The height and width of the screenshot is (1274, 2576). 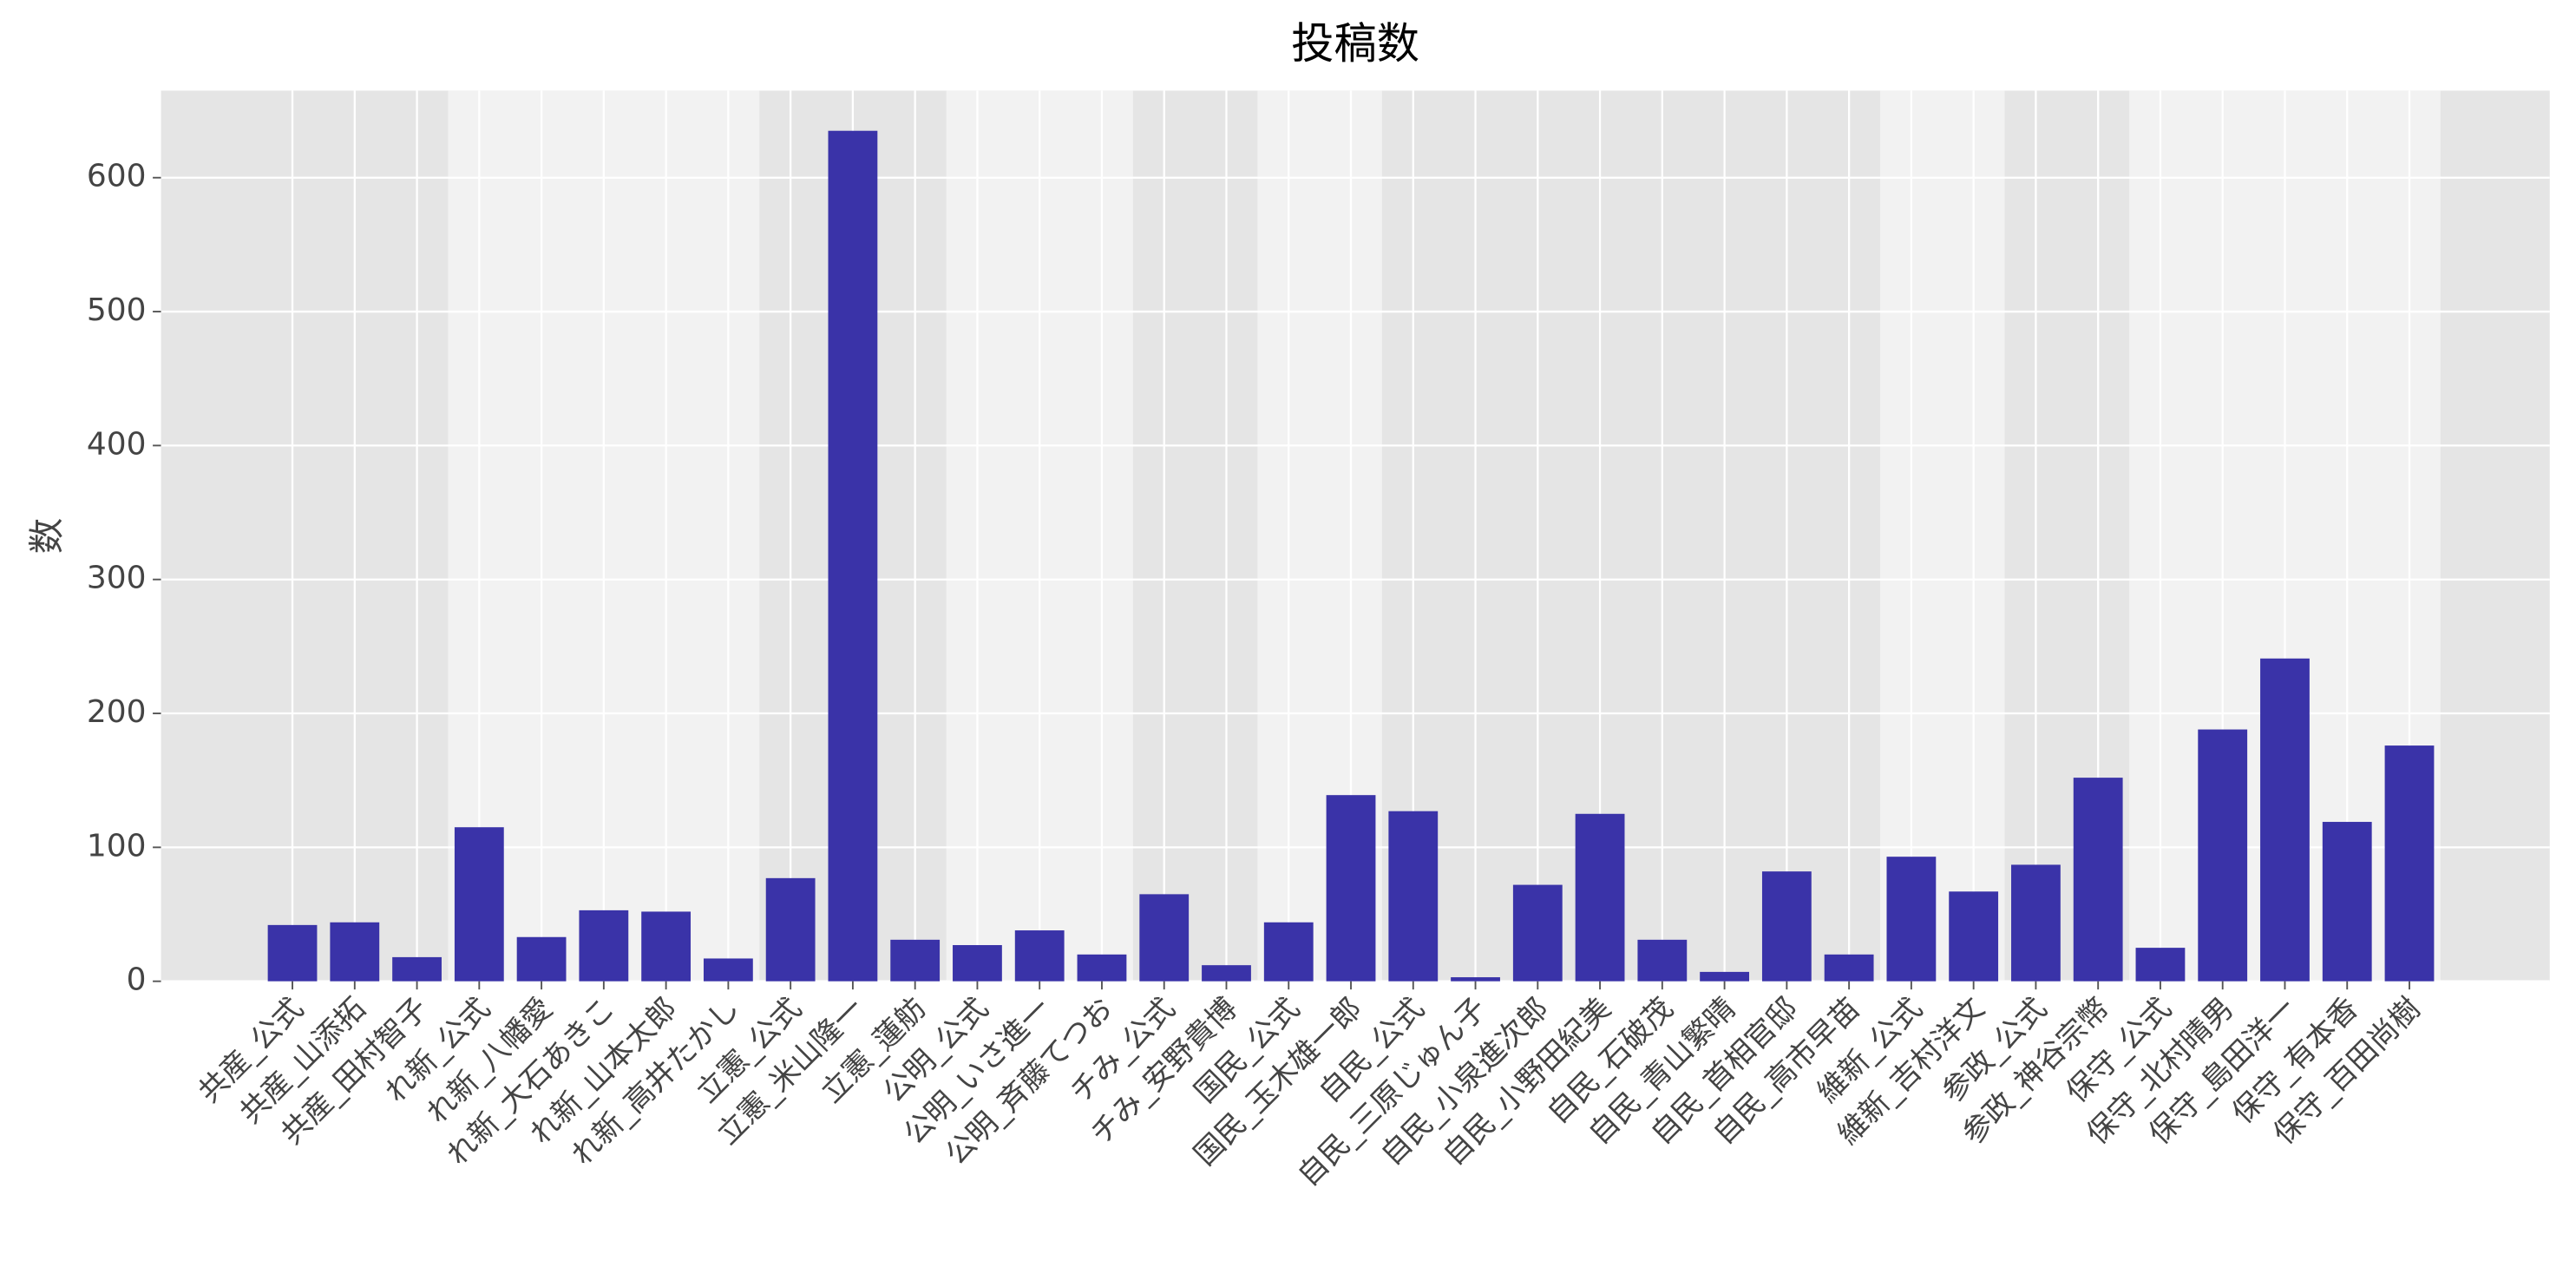 I want to click on y-tick-label: 400, so click(x=117, y=444).